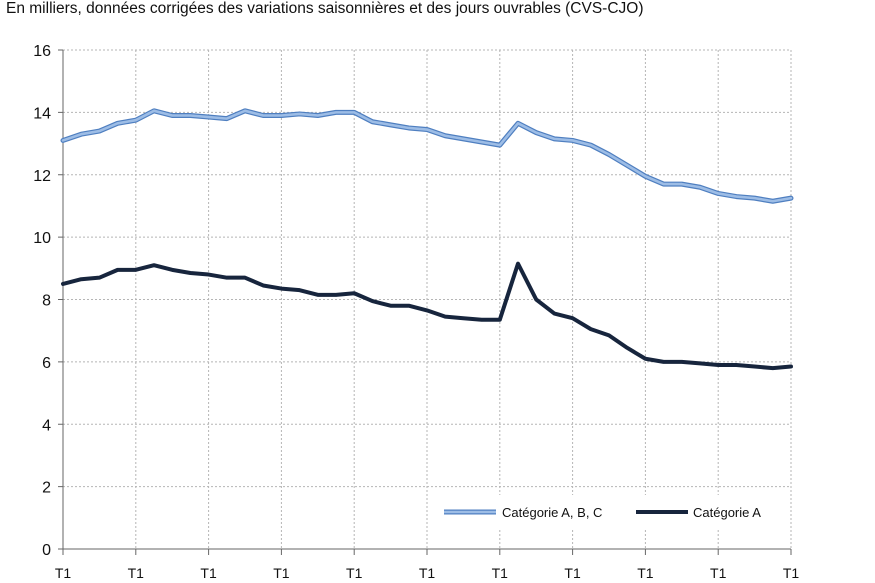 The width and height of the screenshot is (875, 583). I want to click on y-tick-label: 6, so click(46, 363).